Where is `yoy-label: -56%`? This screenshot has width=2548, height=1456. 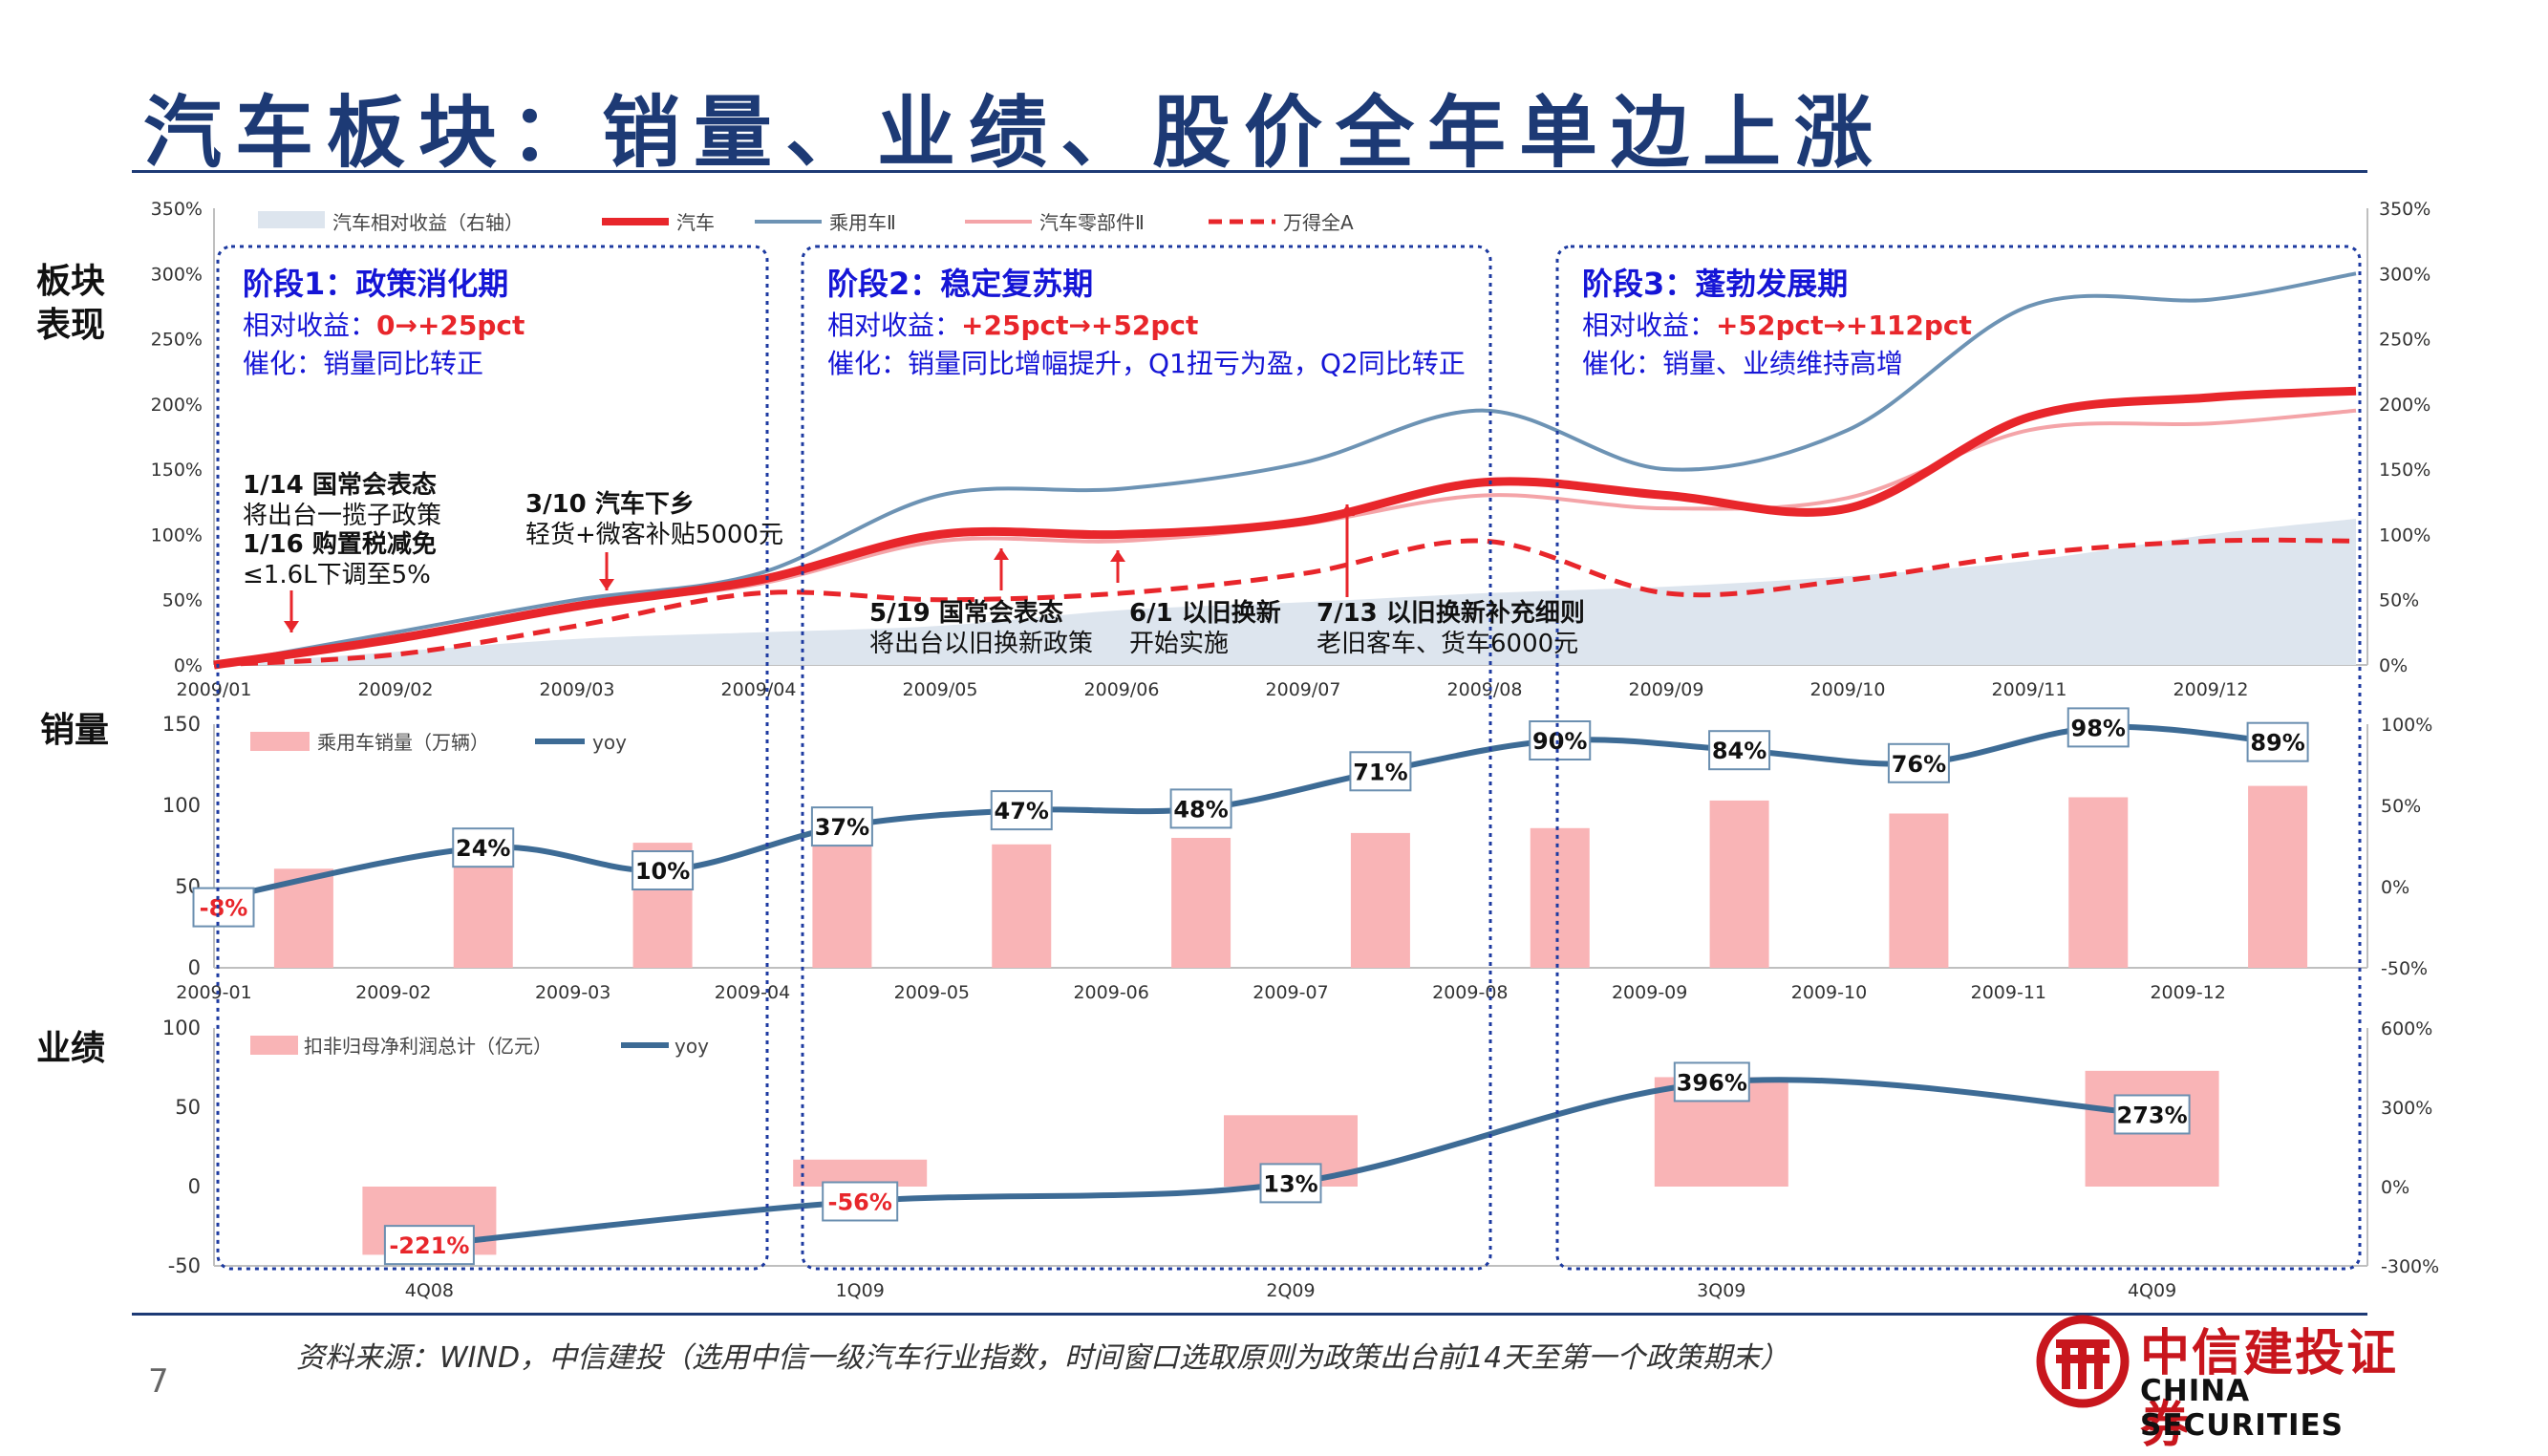 yoy-label: -56% is located at coordinates (859, 1202).